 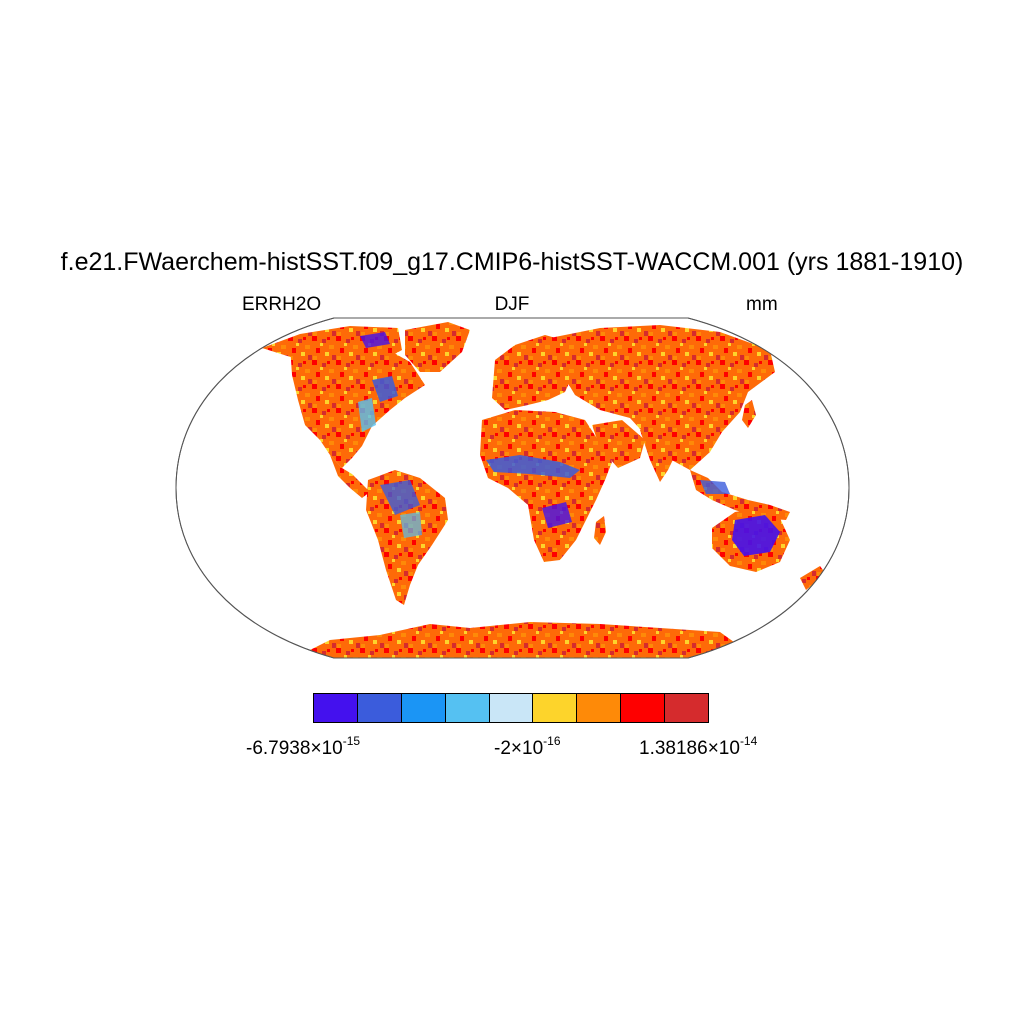 I want to click on colorbar-label-min: -6.7938×10⁻¹⁵, so click(x=303, y=746).